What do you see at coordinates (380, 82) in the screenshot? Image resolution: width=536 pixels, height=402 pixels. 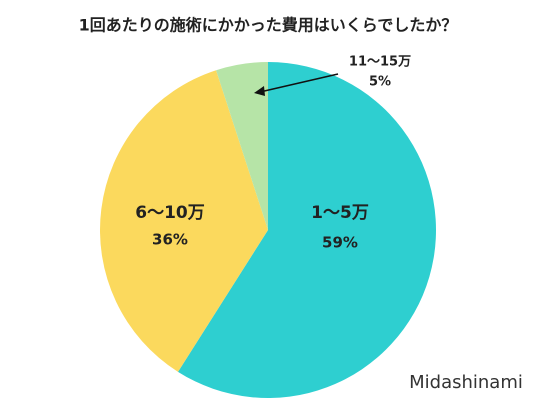 I see `value-label: 5%` at bounding box center [380, 82].